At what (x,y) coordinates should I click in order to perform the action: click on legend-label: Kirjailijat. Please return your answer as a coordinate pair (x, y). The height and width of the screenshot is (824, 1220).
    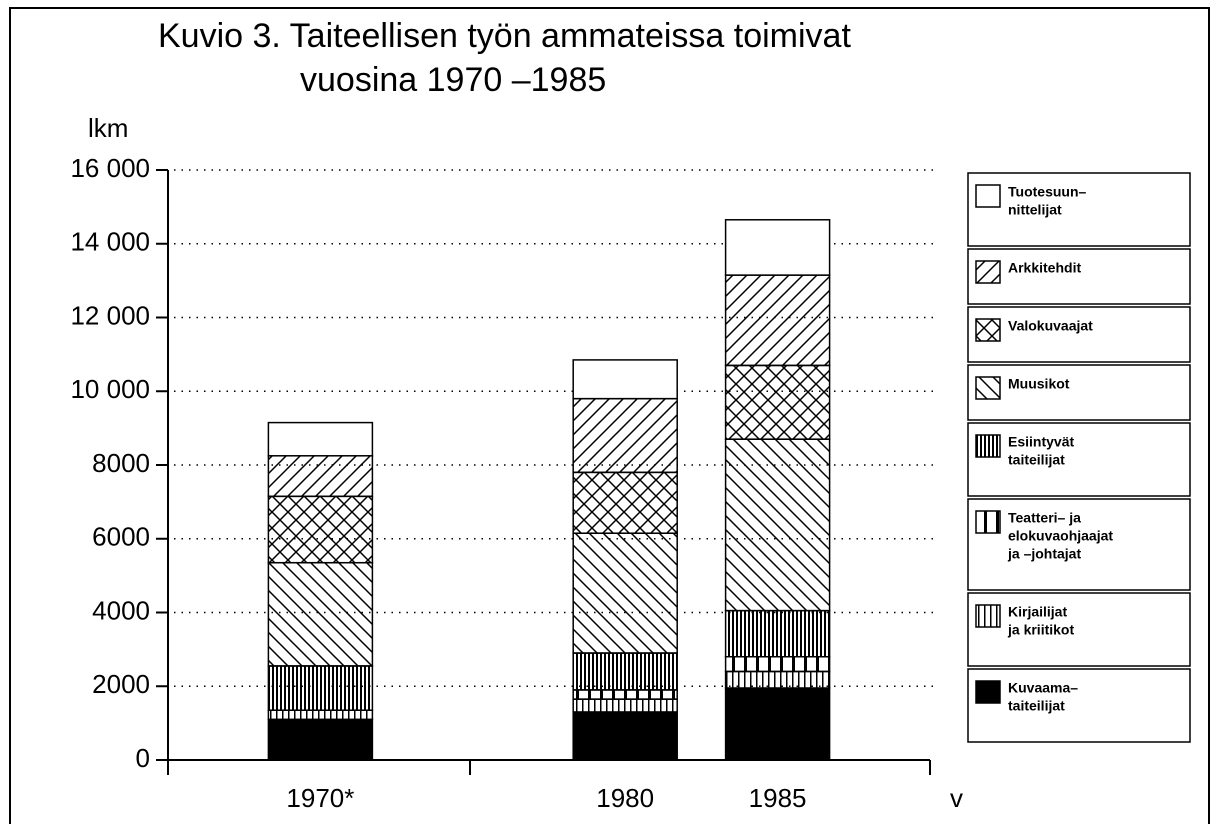
    Looking at the image, I should click on (1037, 612).